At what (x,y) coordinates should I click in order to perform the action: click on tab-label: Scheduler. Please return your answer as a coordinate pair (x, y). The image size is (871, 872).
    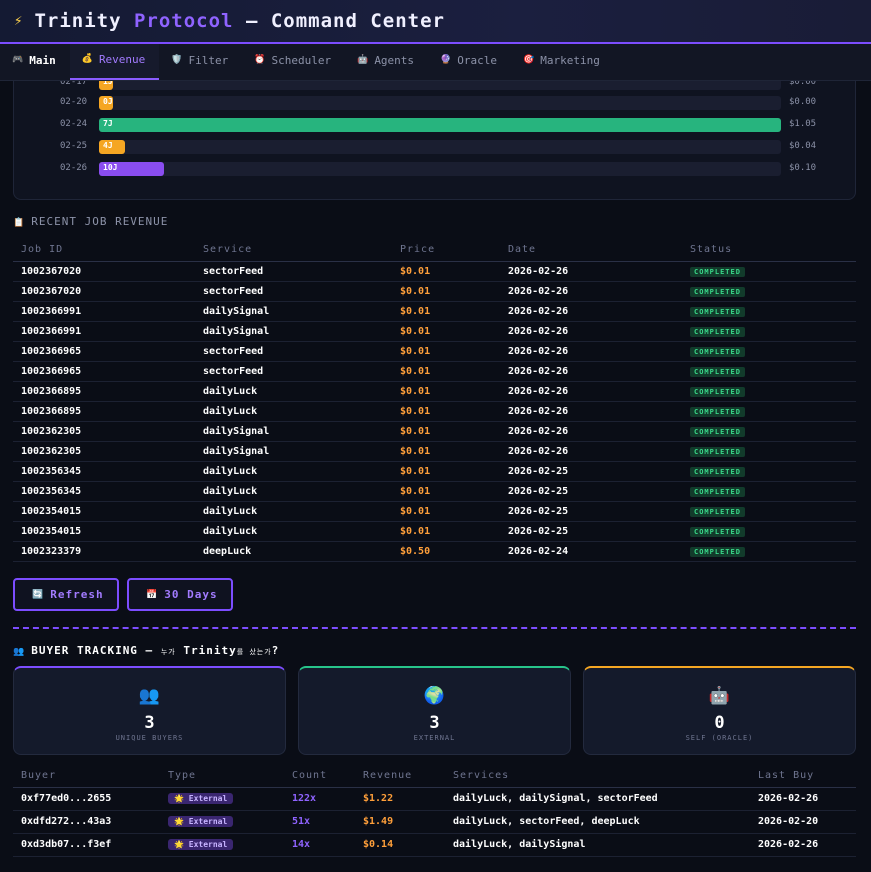
    Looking at the image, I should click on (301, 60).